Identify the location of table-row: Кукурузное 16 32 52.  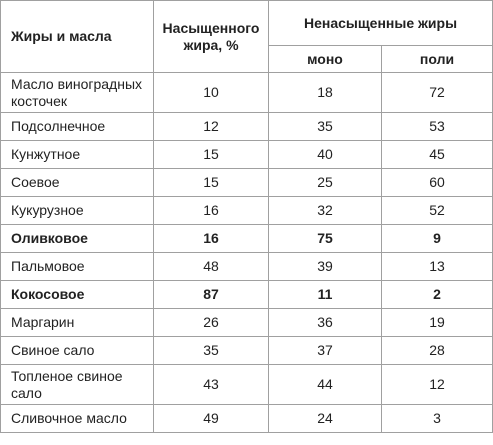
(246, 210).